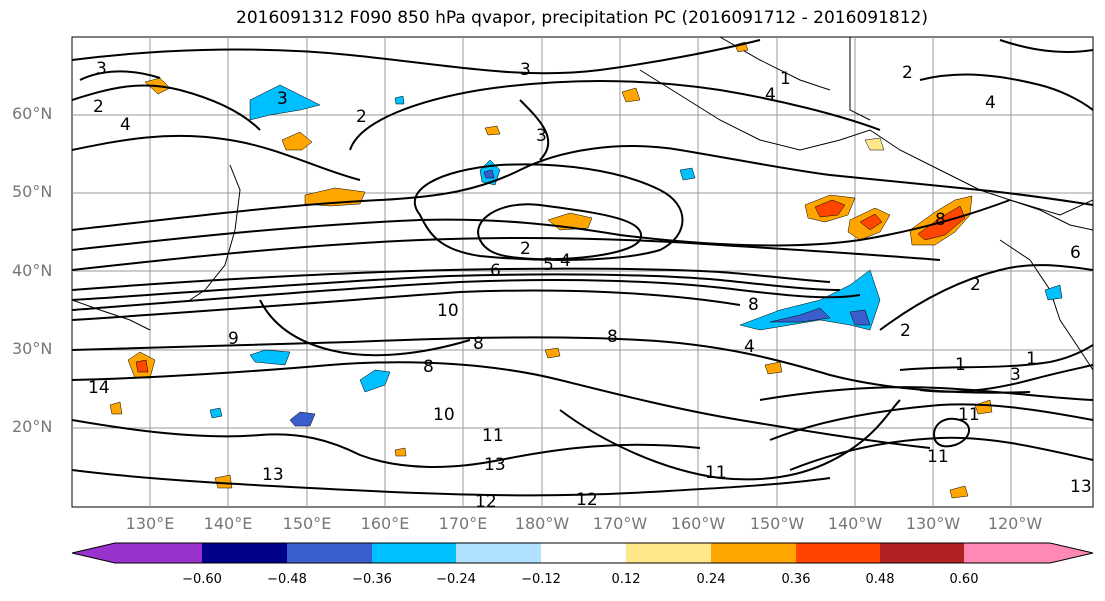 Image resolution: width=1105 pixels, height=601 pixels. I want to click on contour-label: 14, so click(99, 388).